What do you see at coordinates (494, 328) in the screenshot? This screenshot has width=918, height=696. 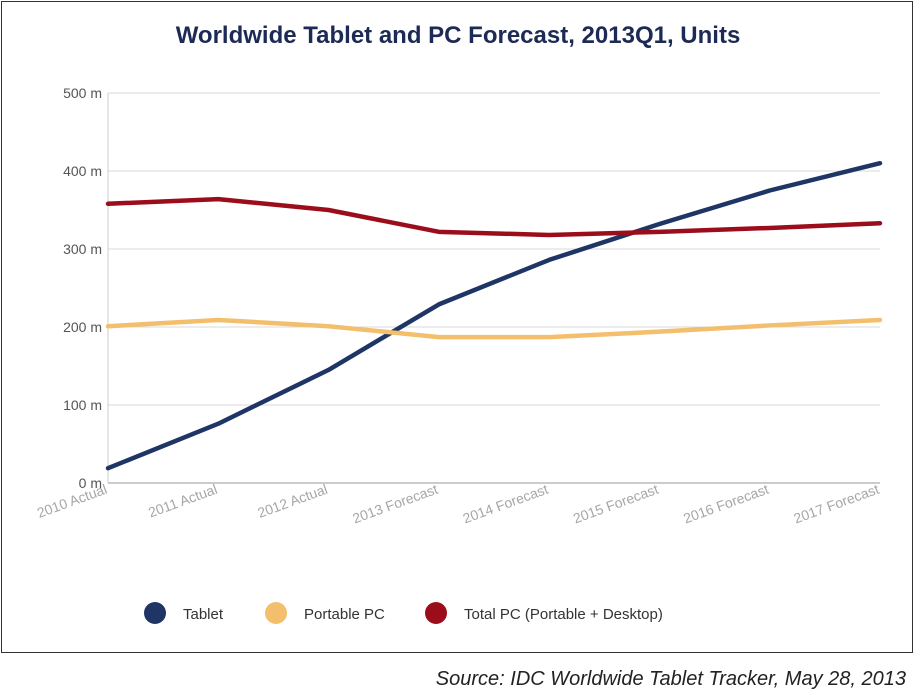 I see `series-line-portable-pc` at bounding box center [494, 328].